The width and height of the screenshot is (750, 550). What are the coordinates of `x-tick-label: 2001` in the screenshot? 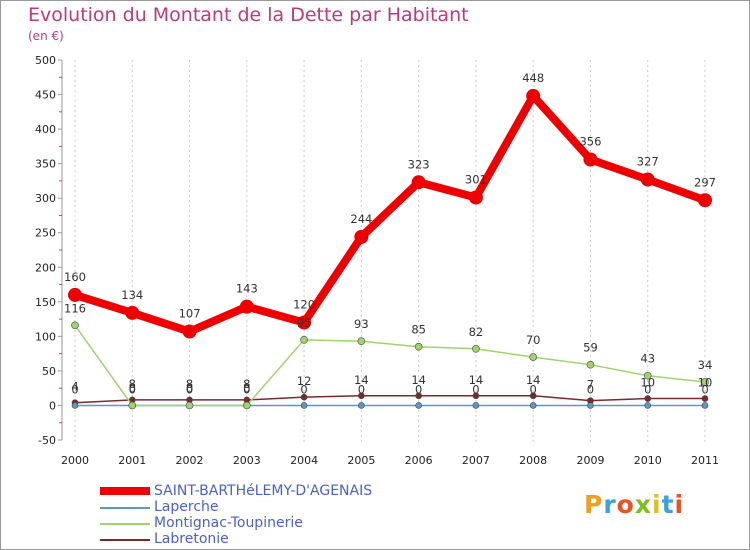 It's located at (132, 460).